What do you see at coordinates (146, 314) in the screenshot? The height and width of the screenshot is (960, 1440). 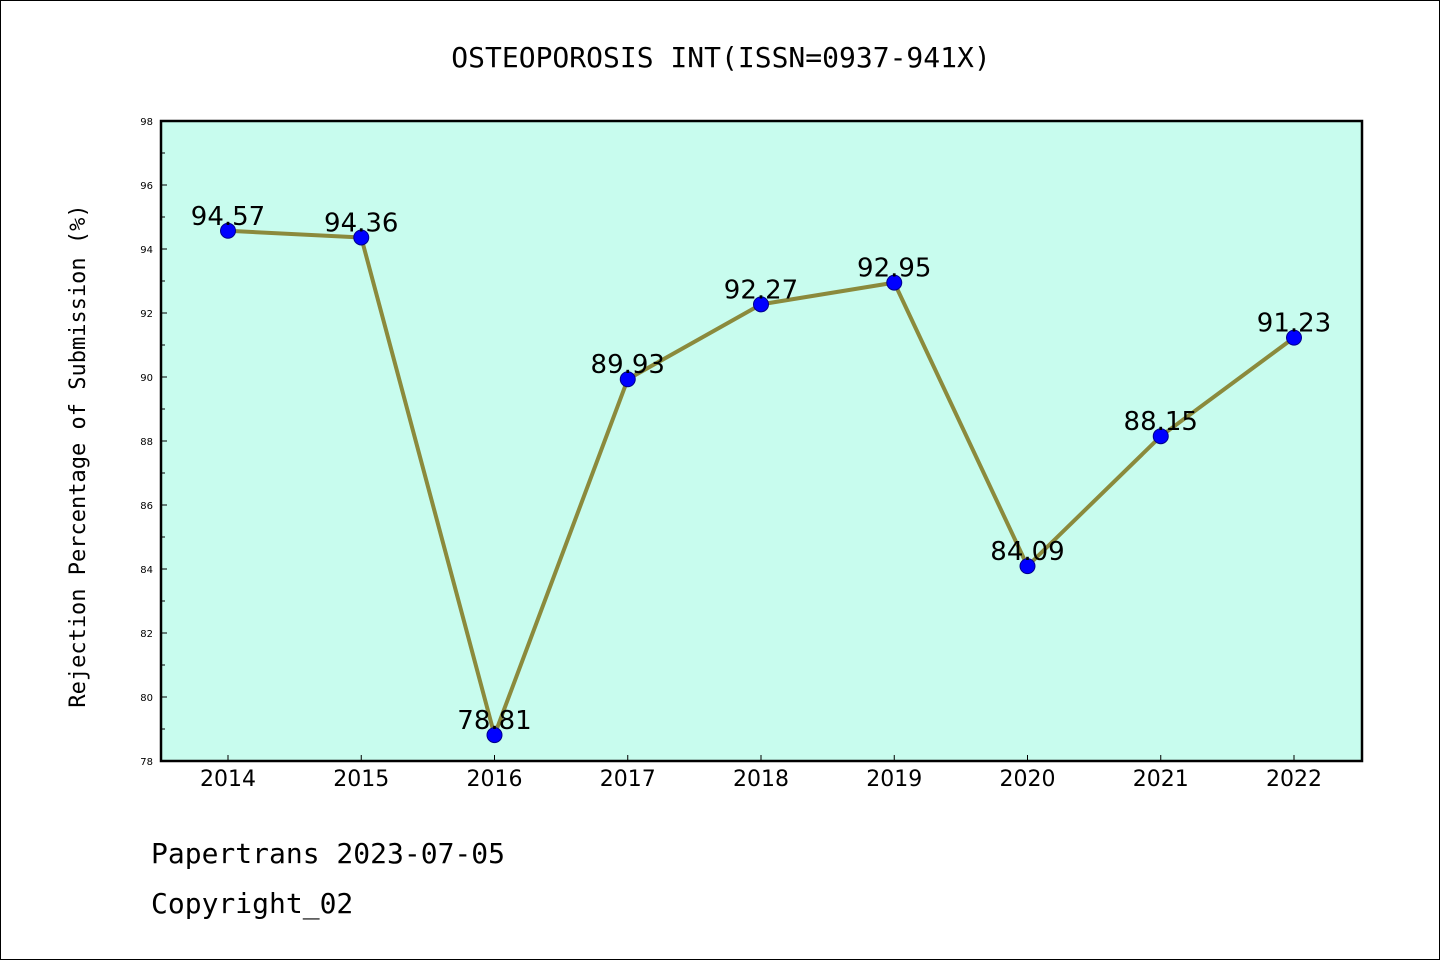 I see `y-tick-label: 92` at bounding box center [146, 314].